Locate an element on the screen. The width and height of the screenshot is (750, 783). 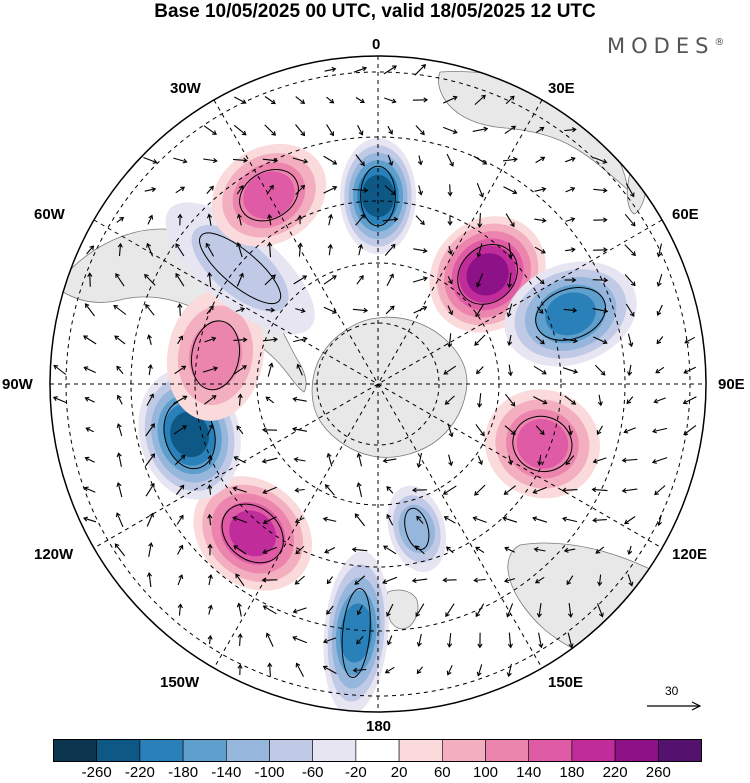
lon-label-30e: 30E is located at coordinates (561, 88).